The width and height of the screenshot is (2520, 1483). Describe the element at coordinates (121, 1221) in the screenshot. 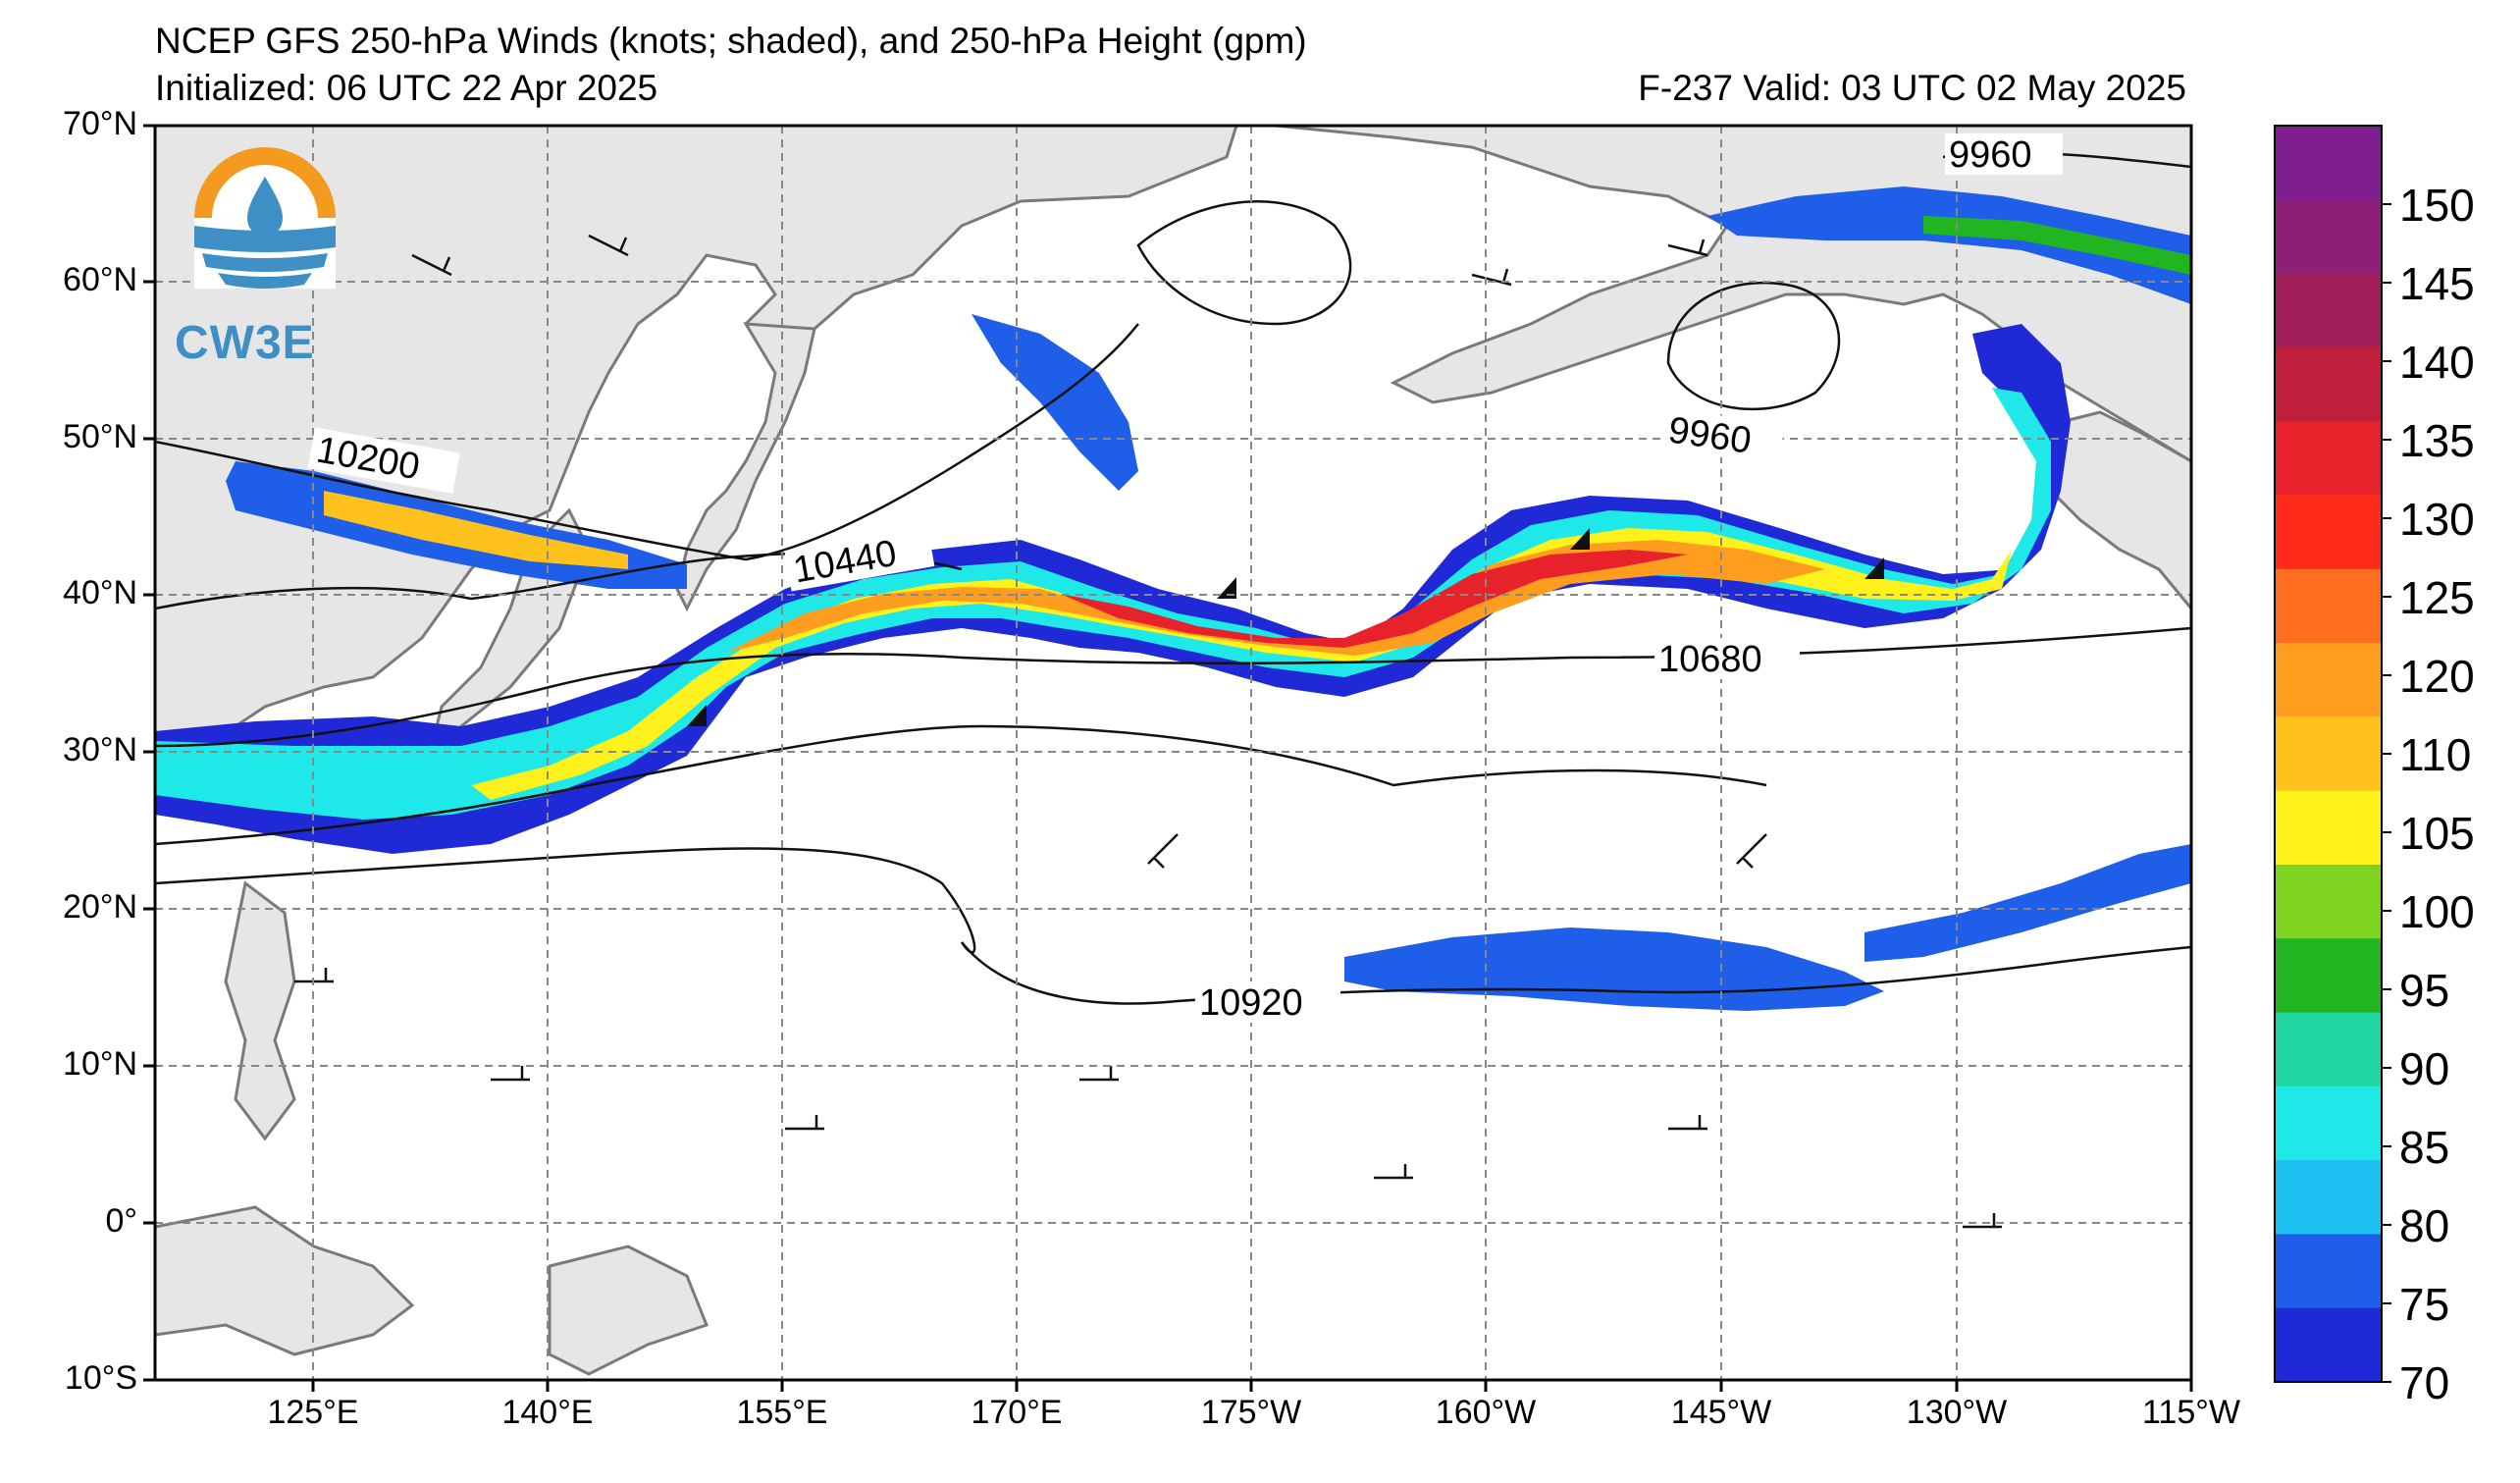

I see `lat-label-0: 0°` at that location.